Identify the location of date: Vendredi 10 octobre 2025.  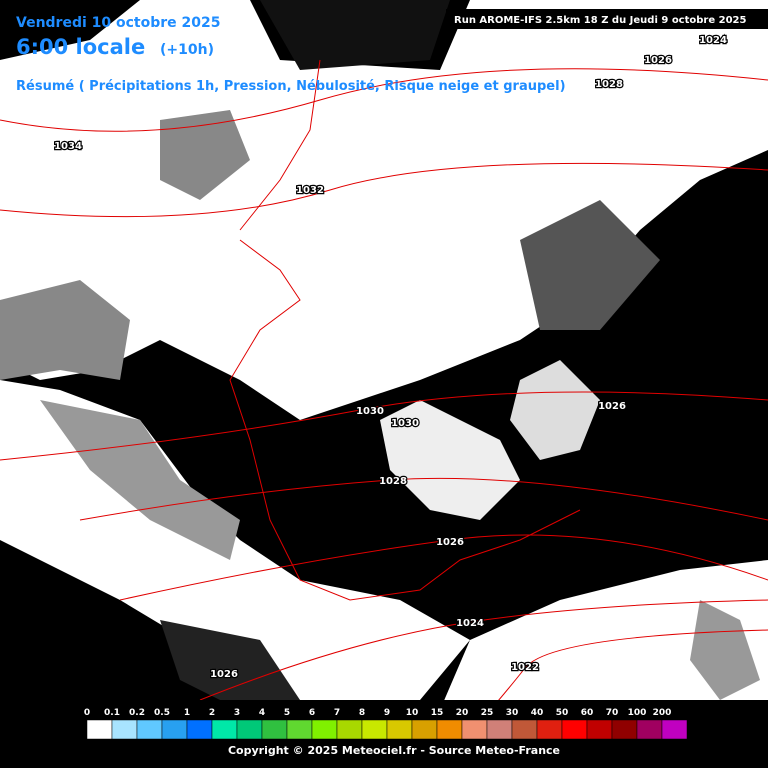
(118, 23).